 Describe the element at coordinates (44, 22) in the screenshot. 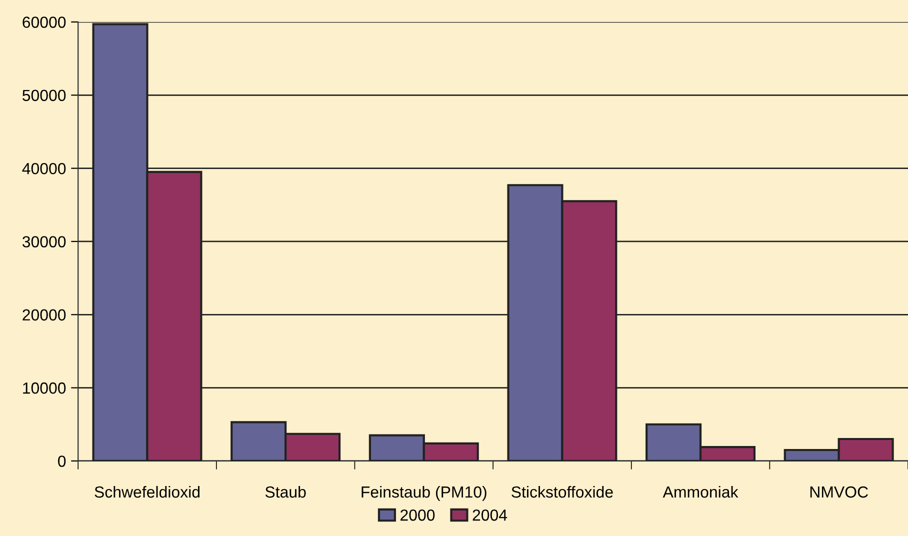

I see `y-tick-label: 60000` at that location.